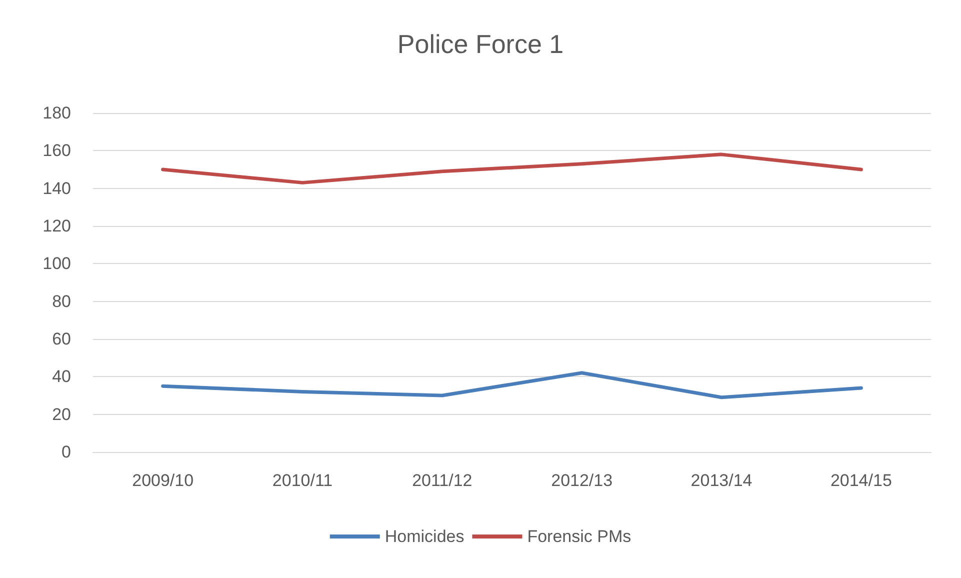 The width and height of the screenshot is (961, 578). What do you see at coordinates (163, 480) in the screenshot?
I see `x-tick-label: 2009/10` at bounding box center [163, 480].